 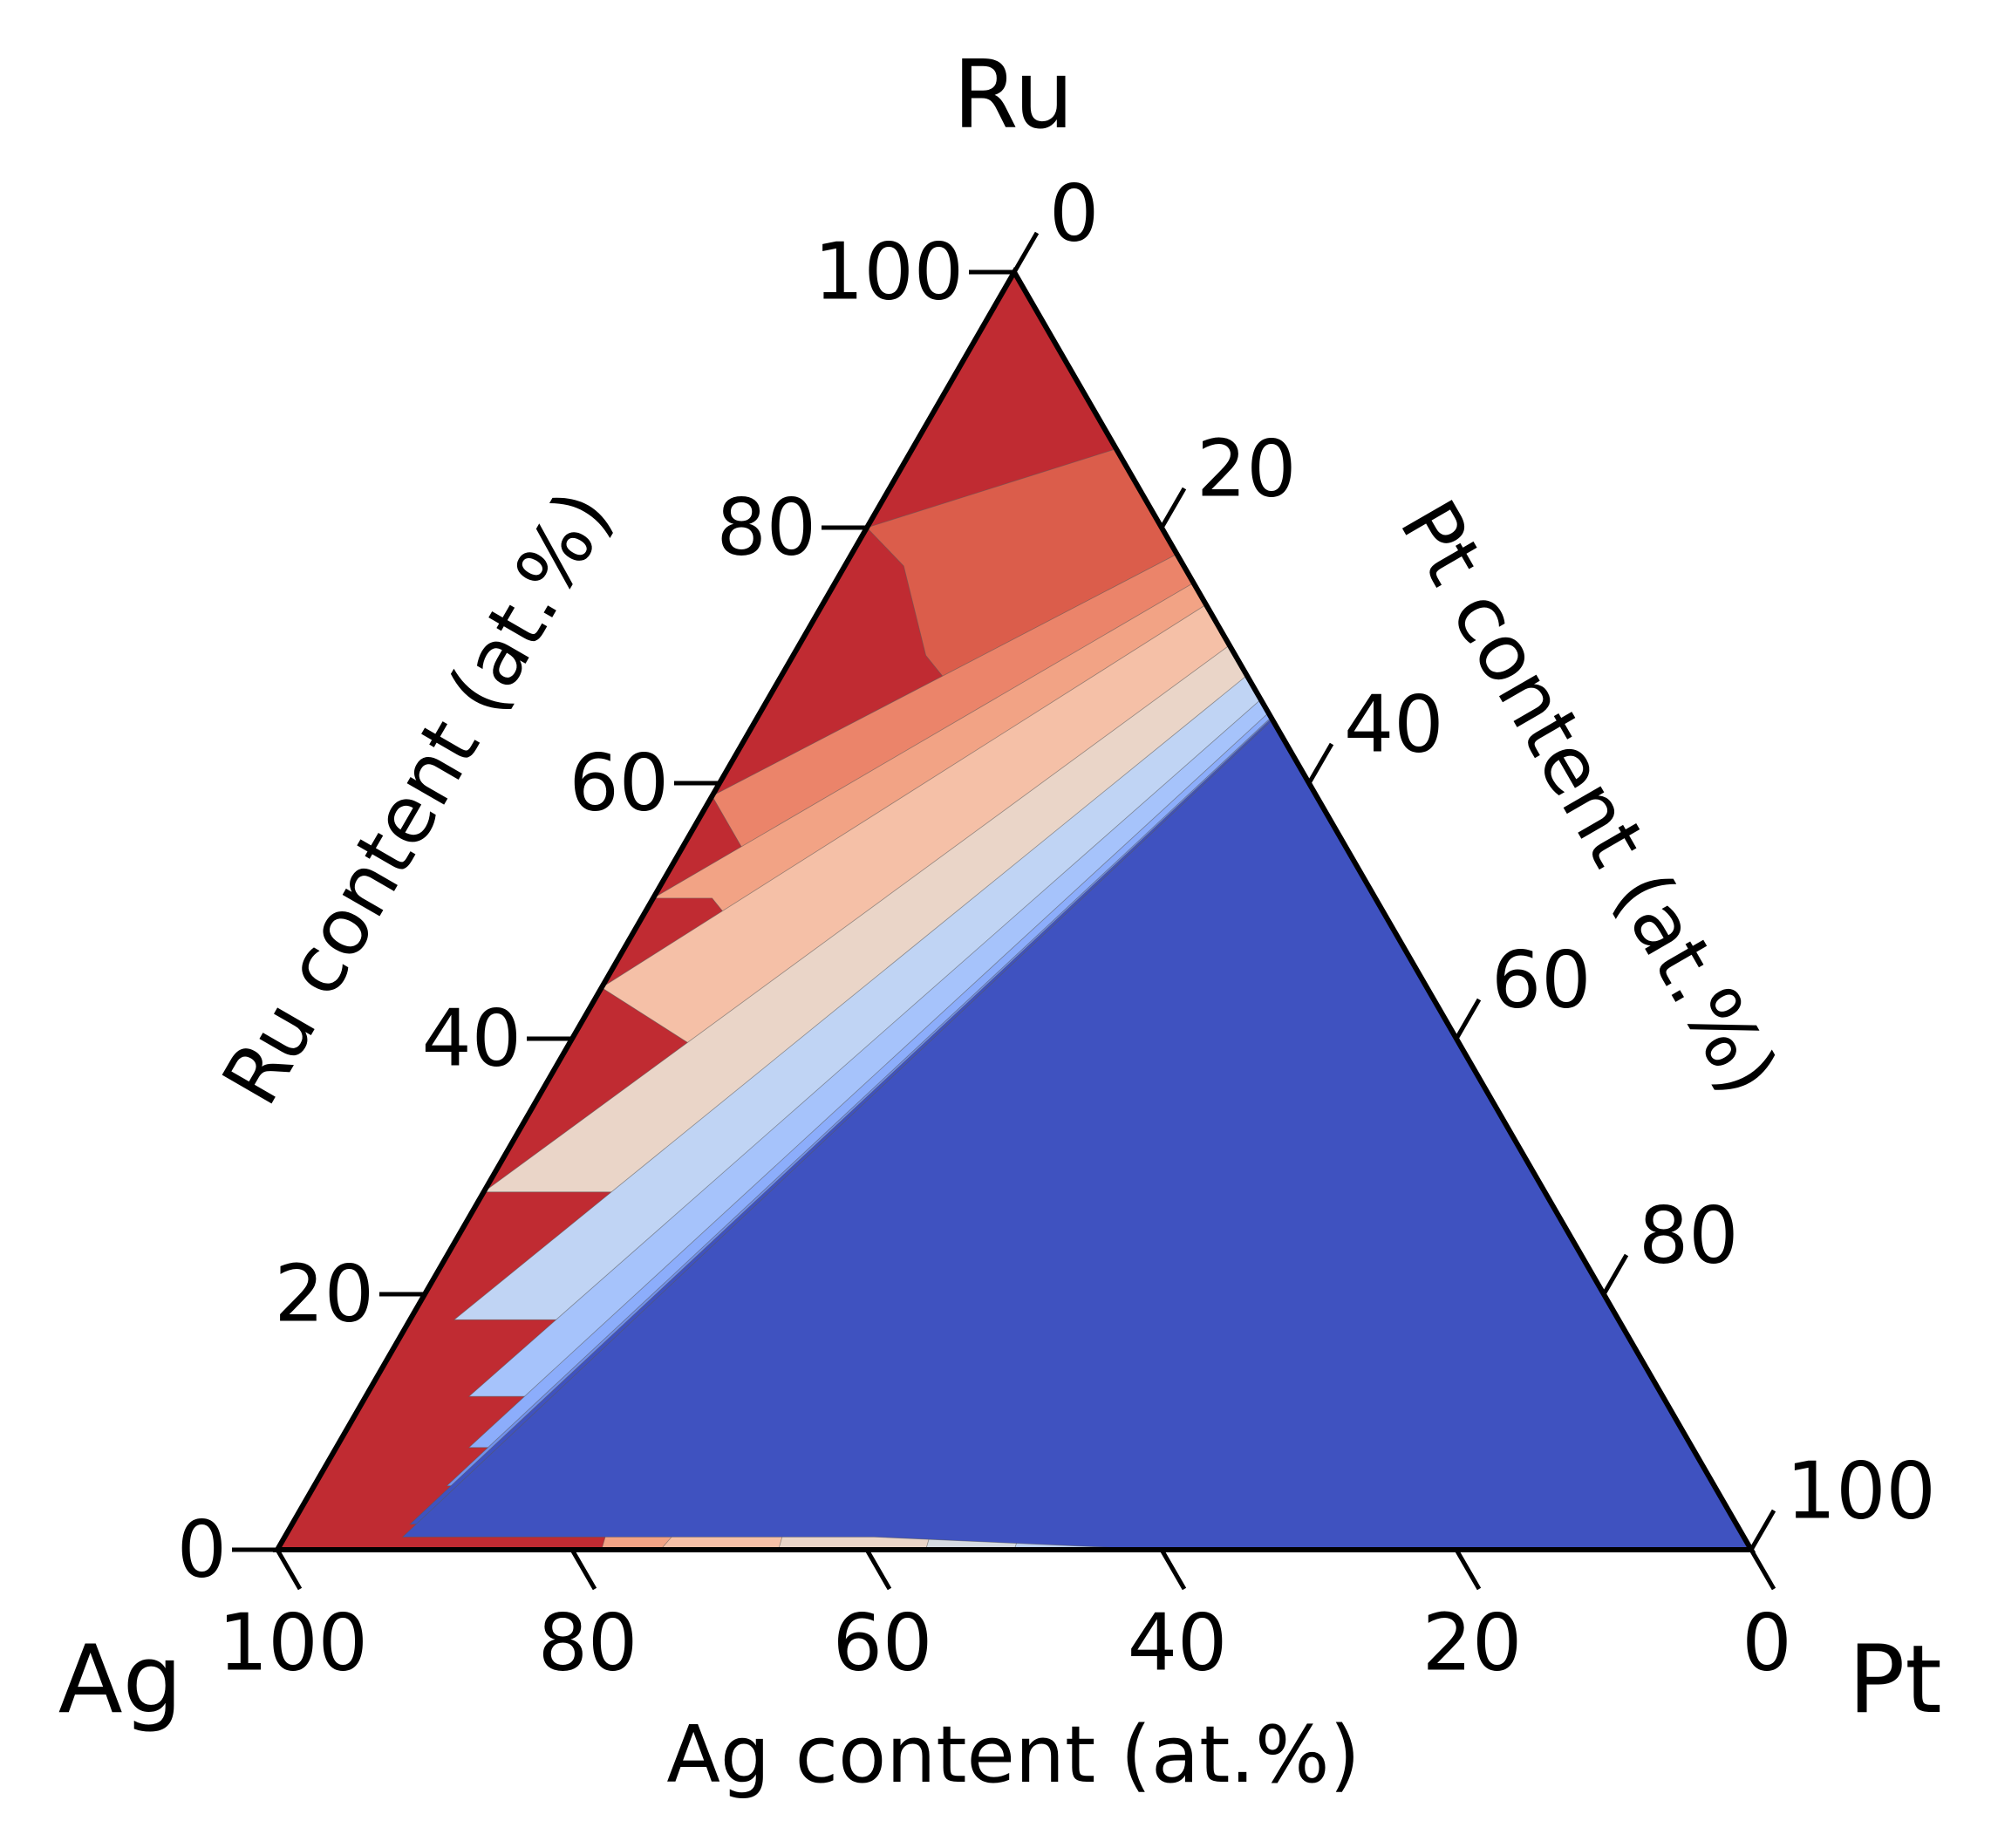 I want to click on vertex-label-ag: Ag, so click(x=120, y=1680).